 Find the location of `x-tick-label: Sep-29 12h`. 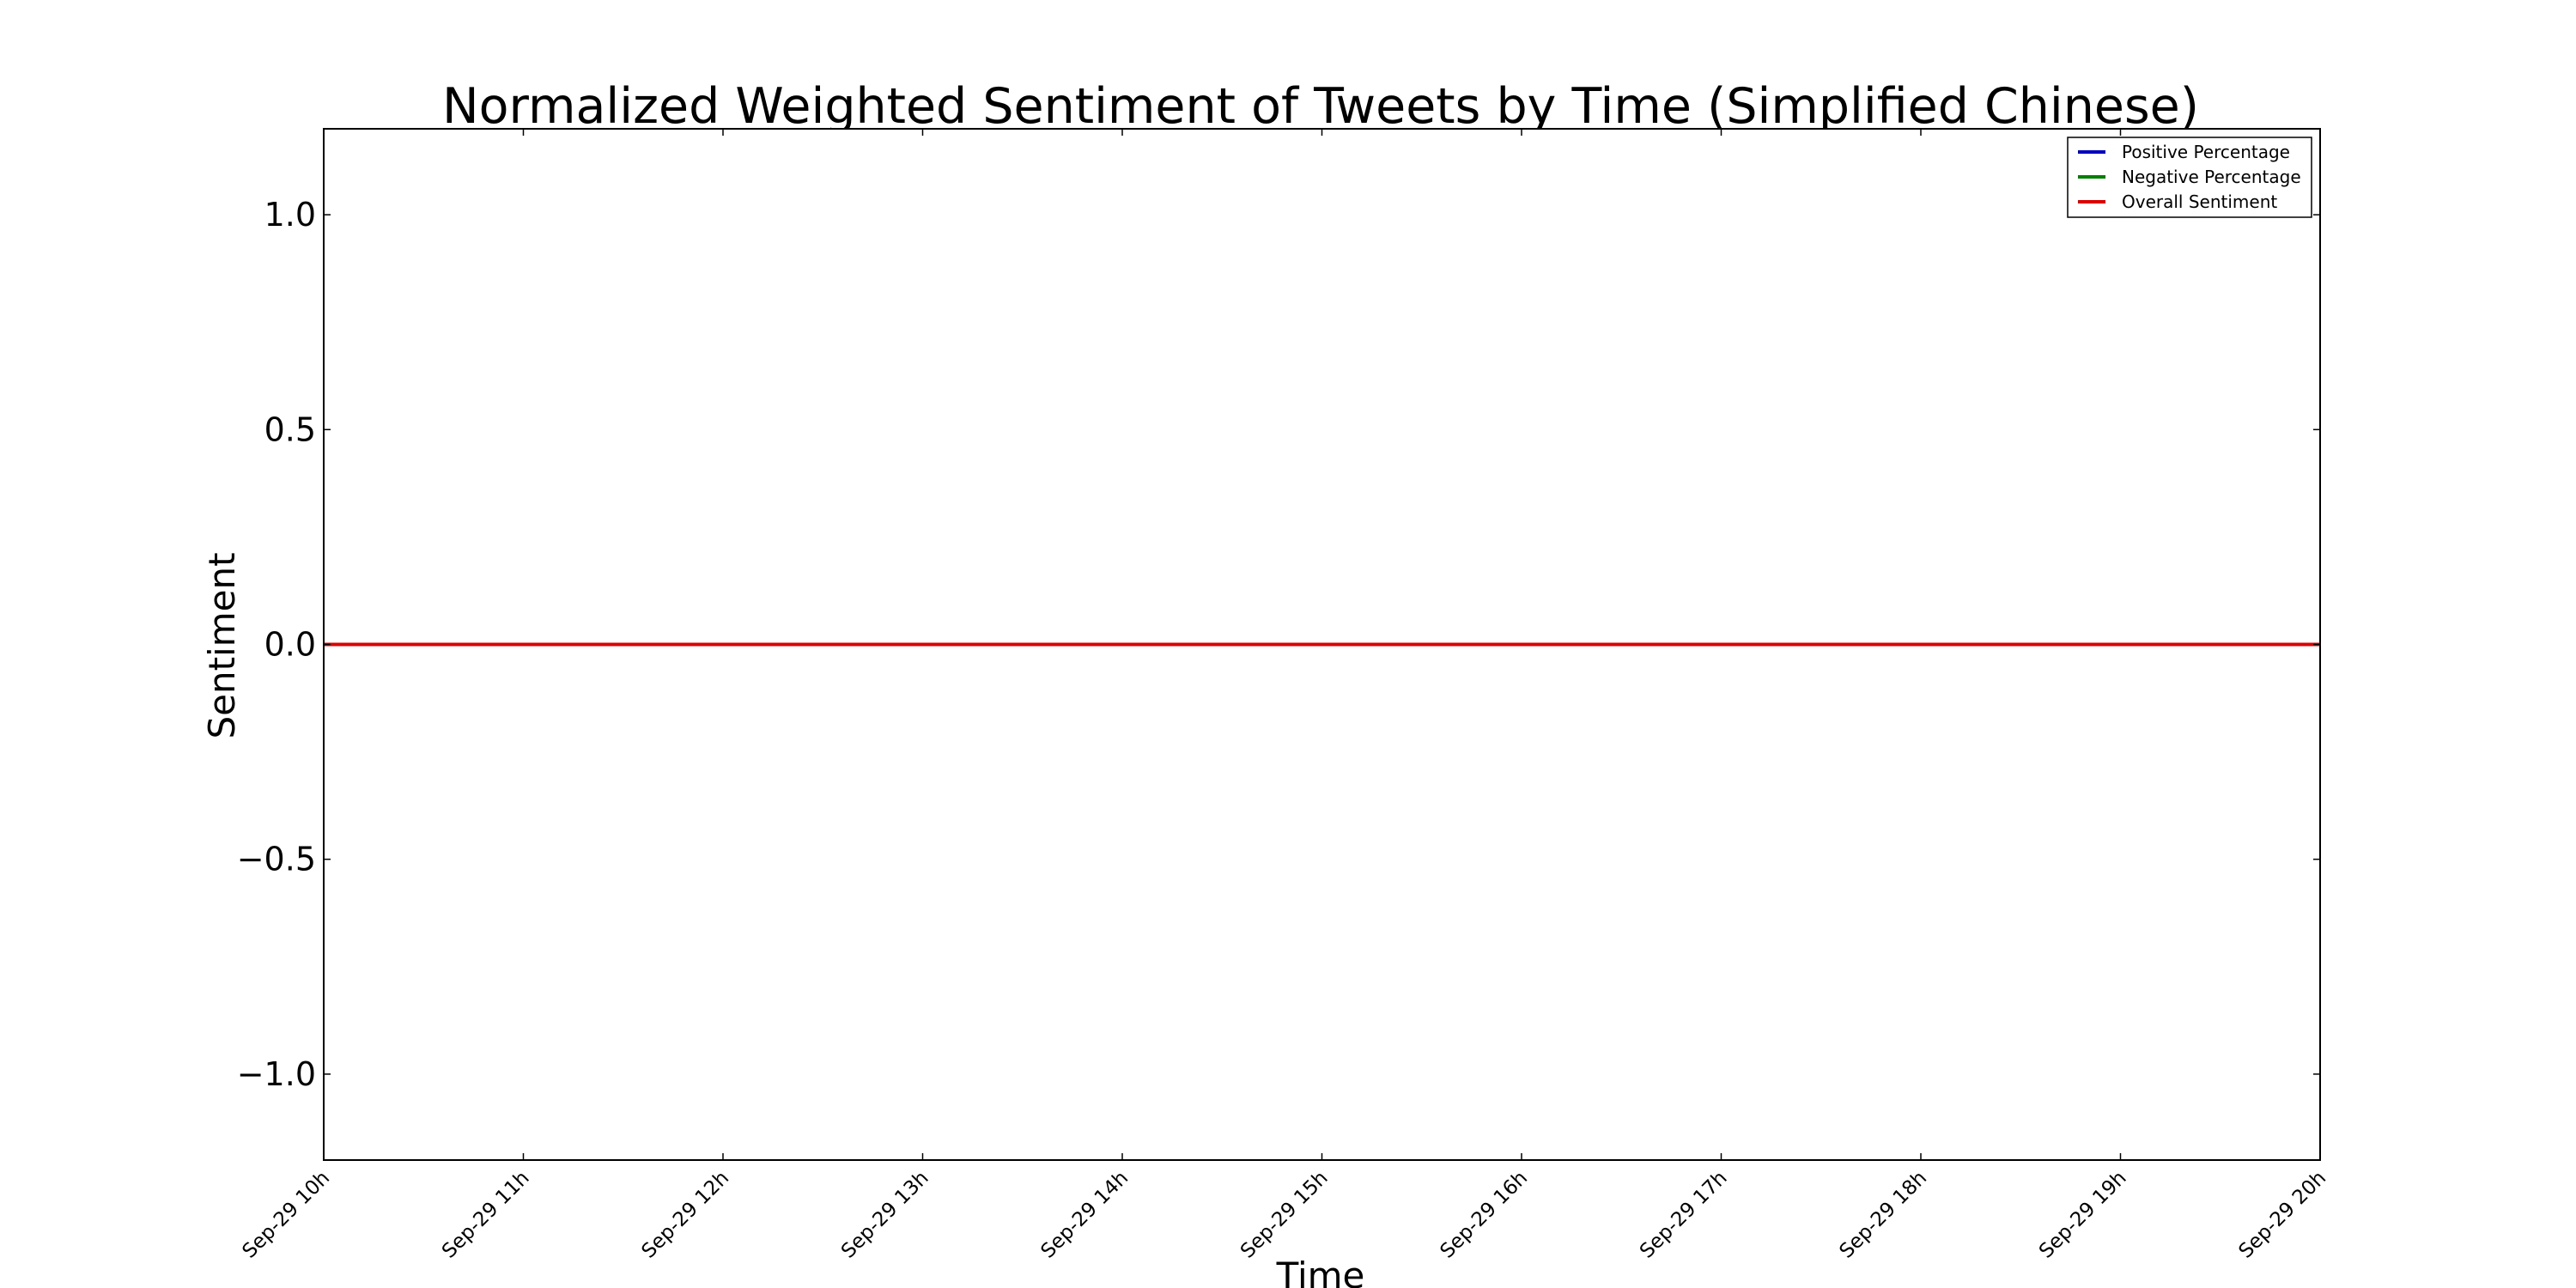

x-tick-label: Sep-29 12h is located at coordinates (685, 1215).